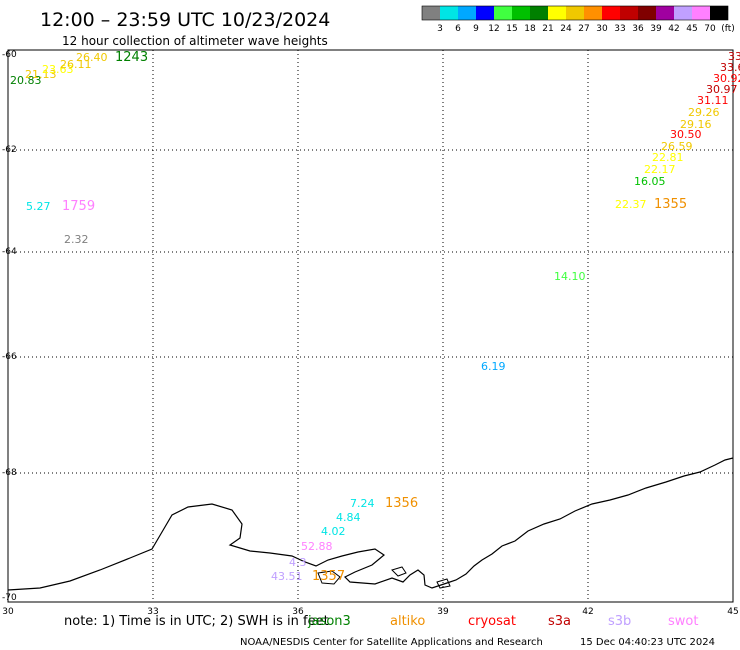 The height and width of the screenshot is (650, 740). I want to click on colorbar-label: 15, so click(511, 29).